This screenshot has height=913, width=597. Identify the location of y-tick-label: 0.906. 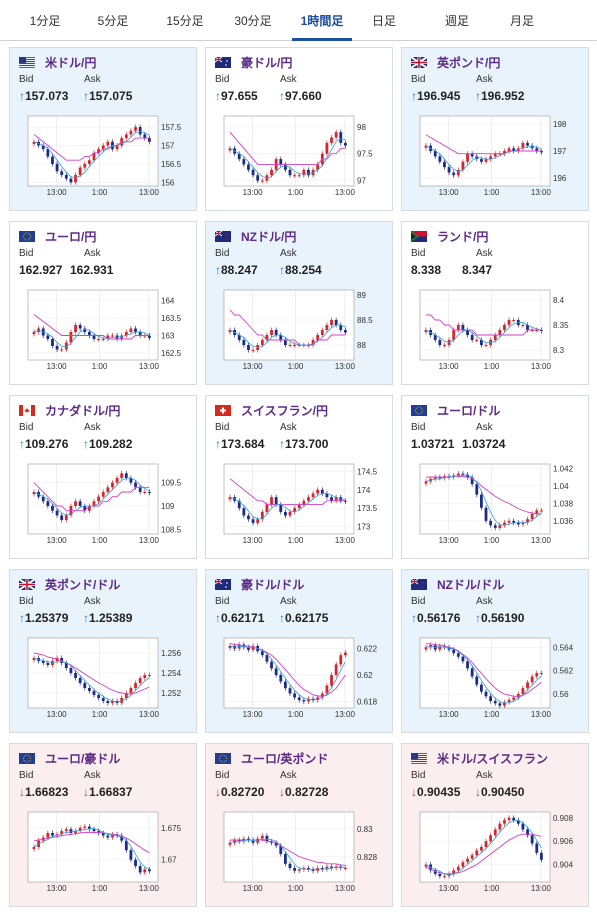
(563, 841).